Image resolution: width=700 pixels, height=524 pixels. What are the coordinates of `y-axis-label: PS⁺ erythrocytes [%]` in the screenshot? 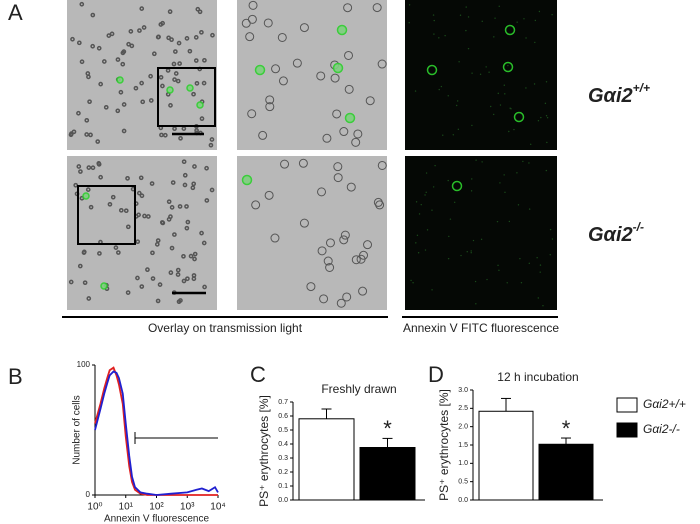 It's located at (444, 445).